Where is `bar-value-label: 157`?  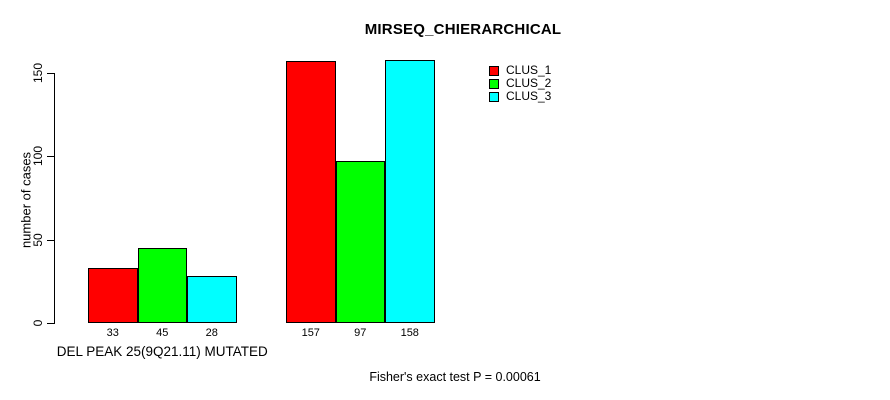 bar-value-label: 157 is located at coordinates (310, 333).